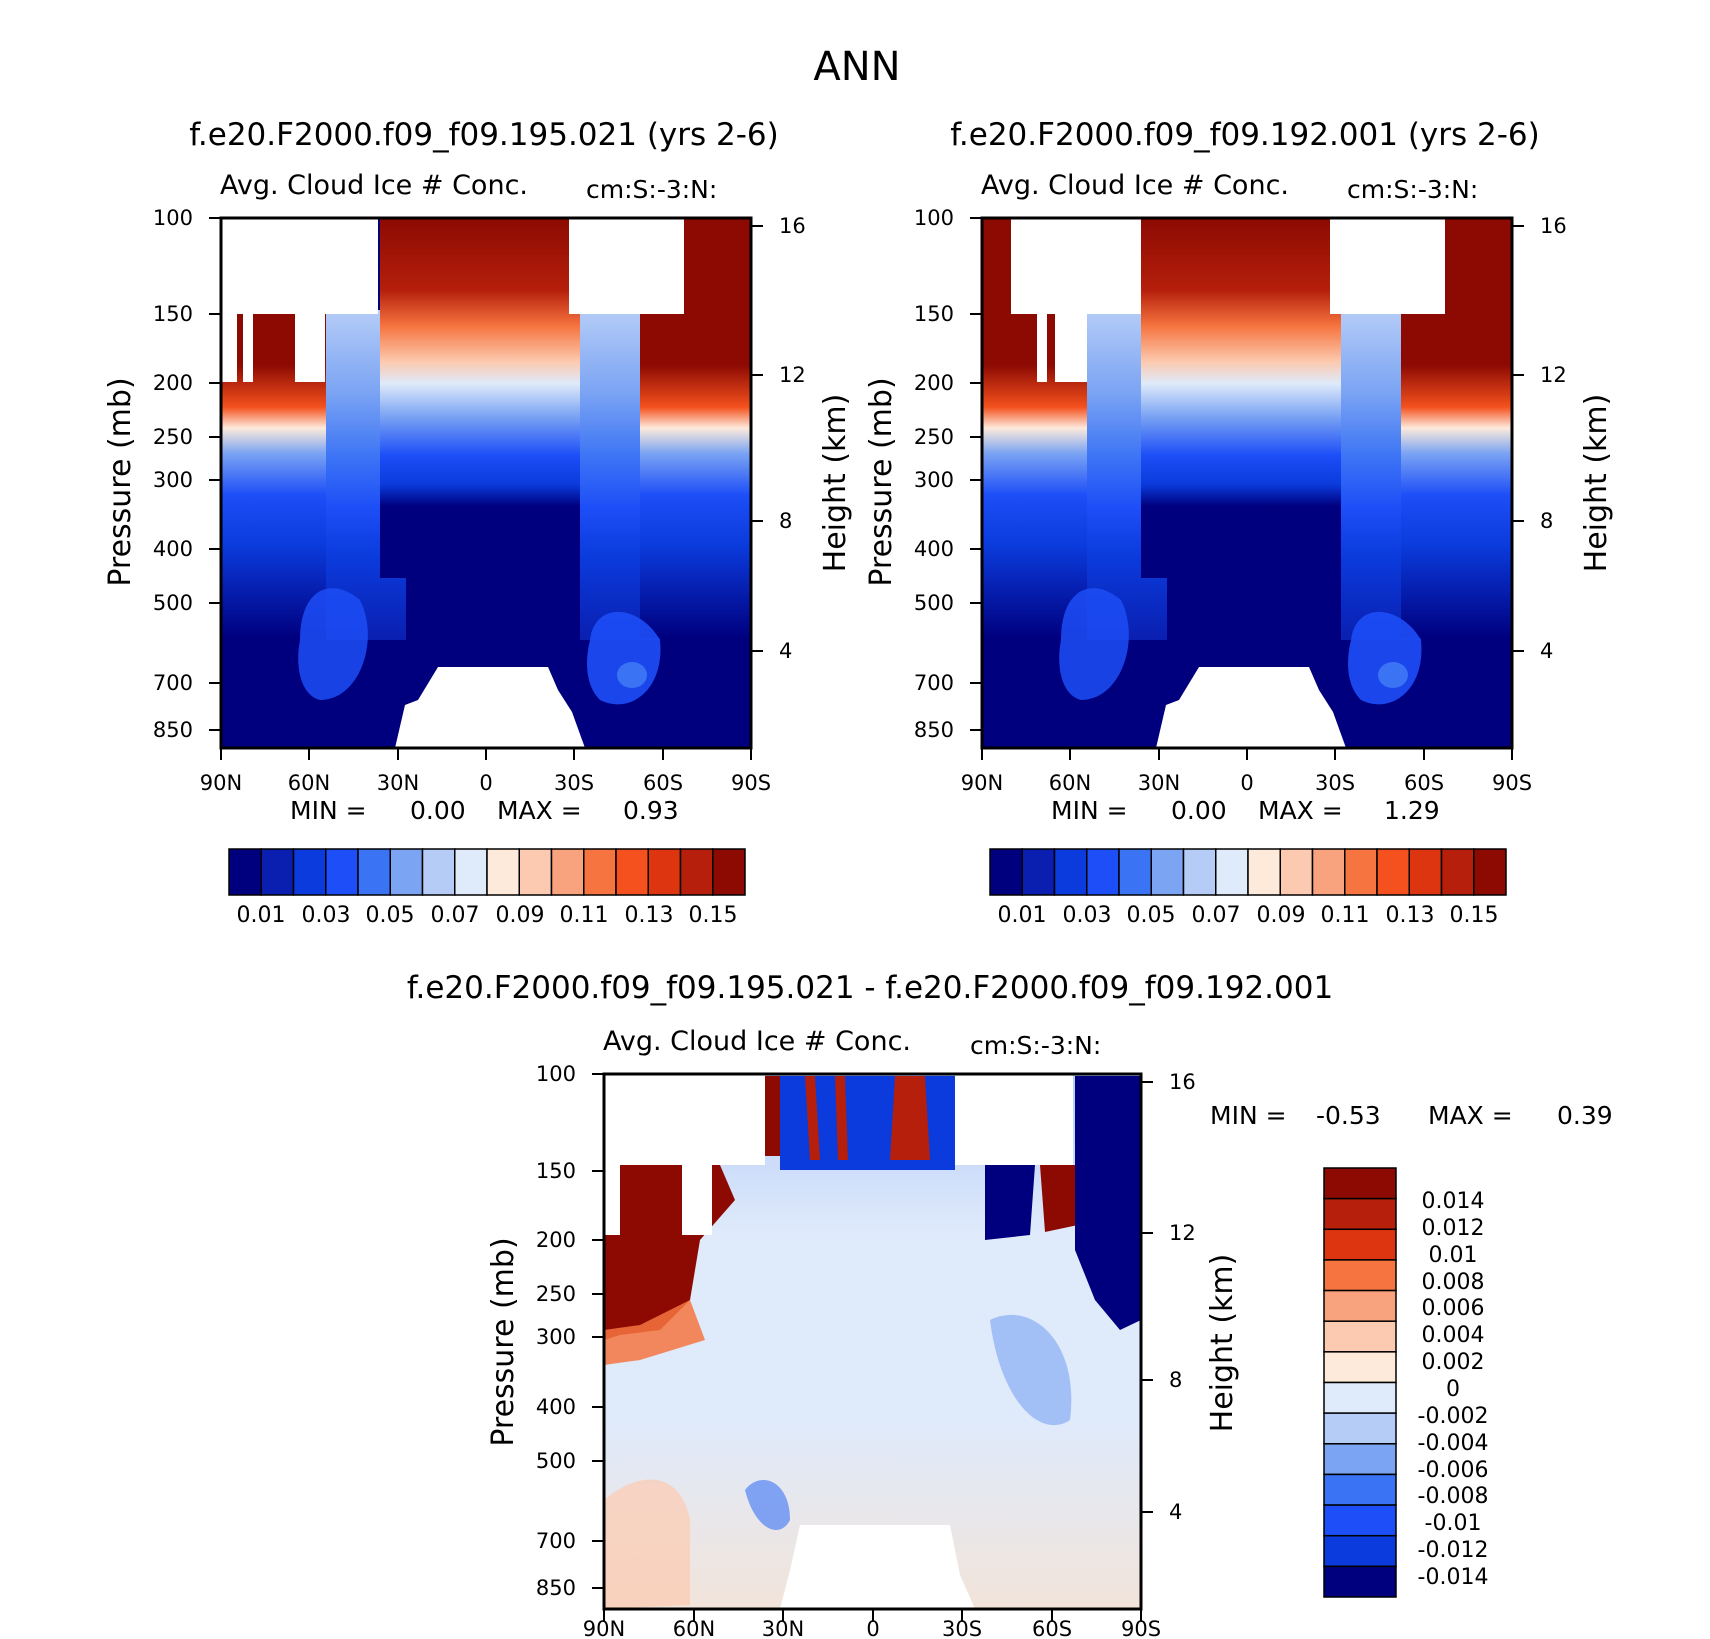  Describe the element at coordinates (651, 810) in the screenshot. I see `max-value: 0.93` at that location.